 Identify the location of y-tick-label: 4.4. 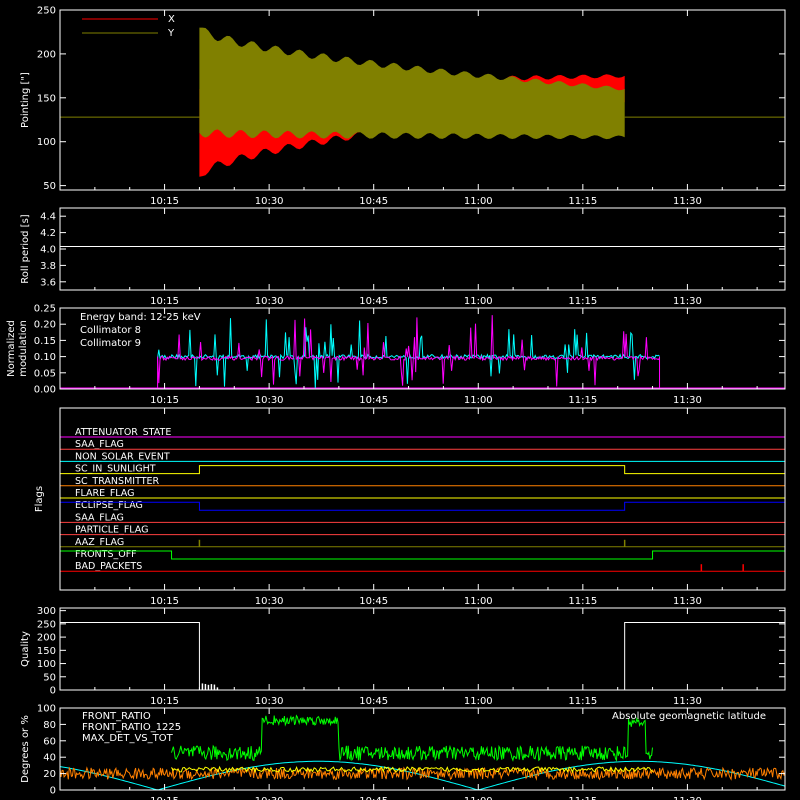
(48, 217).